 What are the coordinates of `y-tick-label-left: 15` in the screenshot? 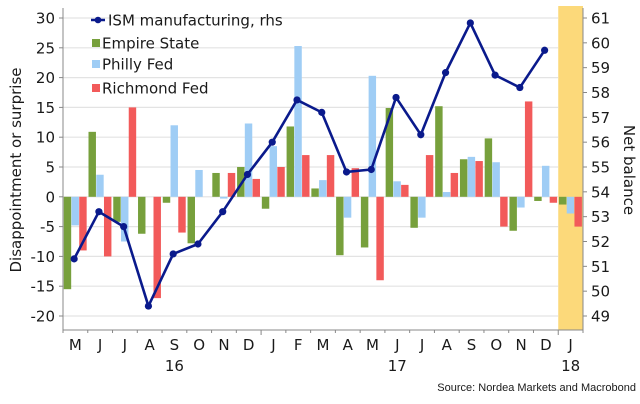 It's located at (45, 108).